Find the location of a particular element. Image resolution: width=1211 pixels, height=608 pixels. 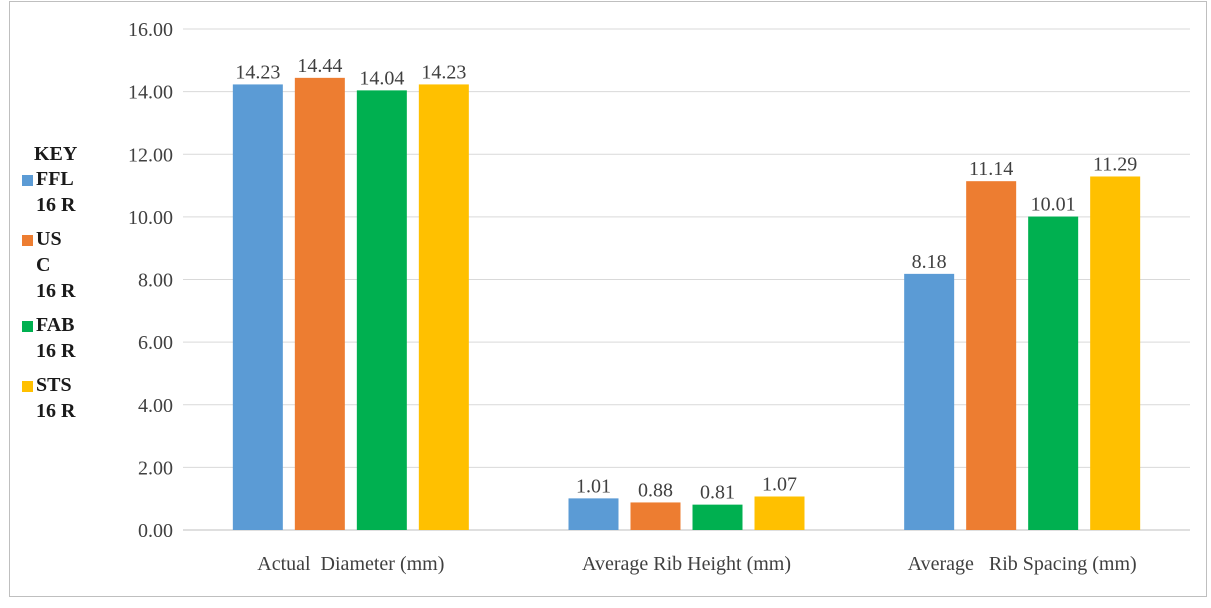

data-label-1-2: 11.14 is located at coordinates (991, 169).